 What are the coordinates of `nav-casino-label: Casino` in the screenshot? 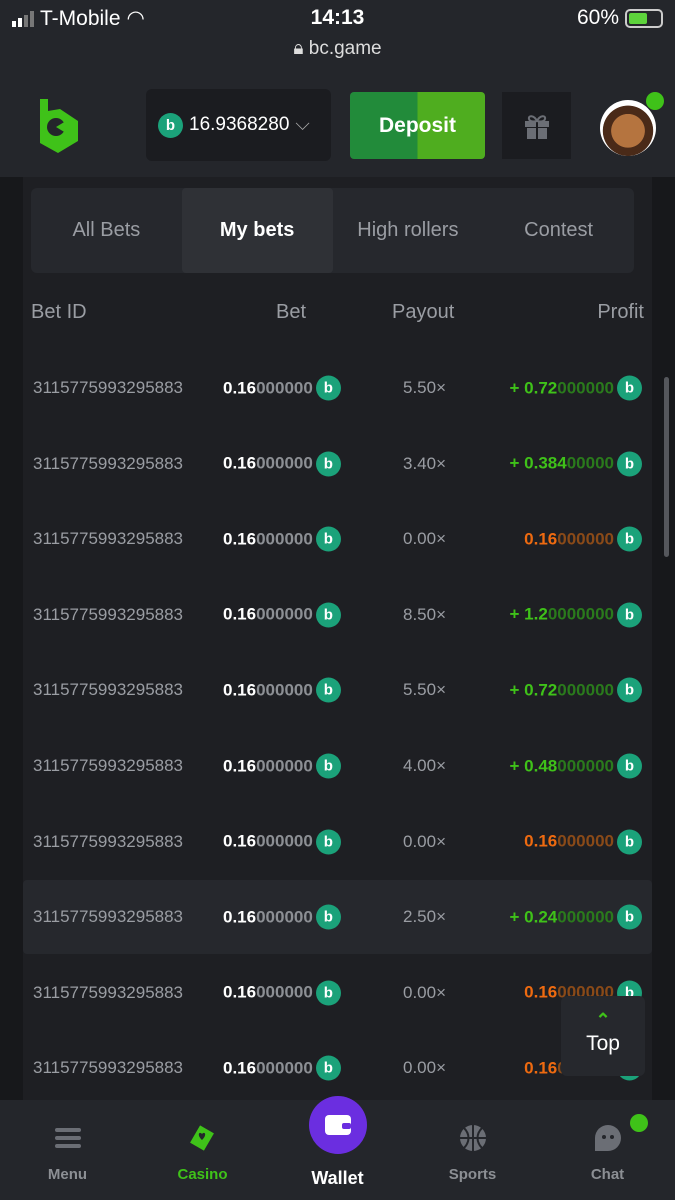 It's located at (202, 1174).